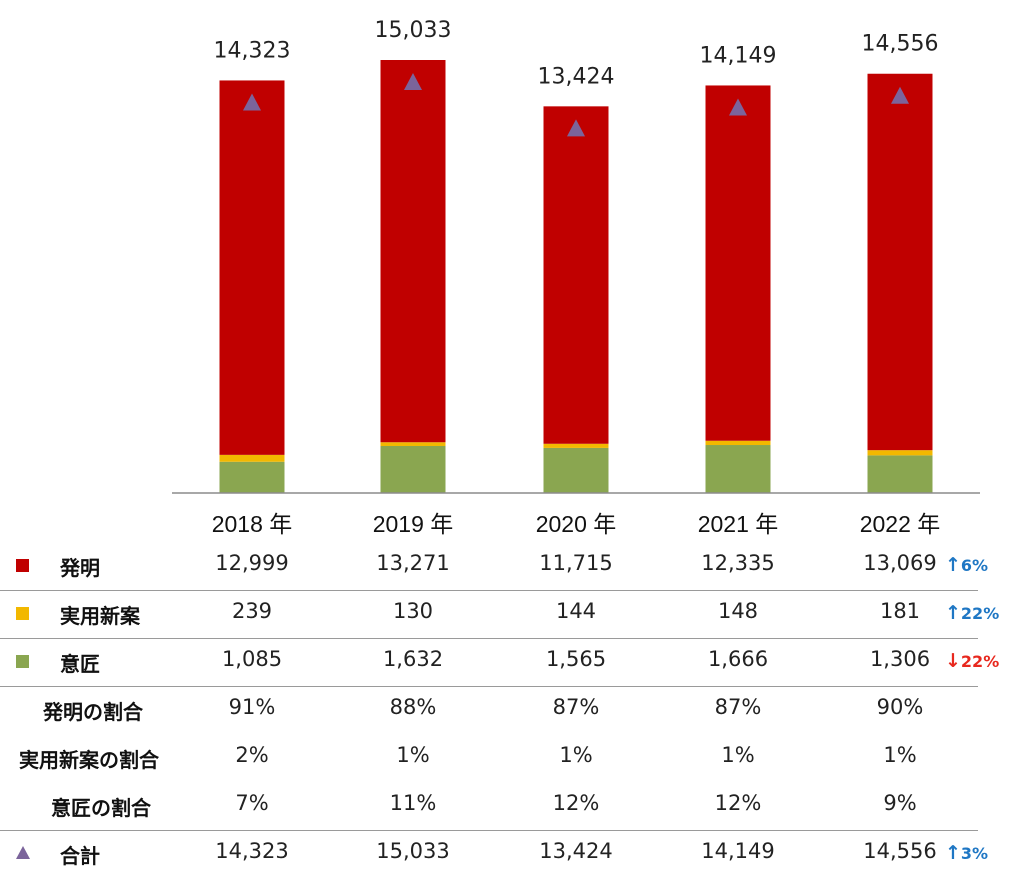  What do you see at coordinates (900, 803) in the screenshot?
I see `table-cell-design-share-4: 9%` at bounding box center [900, 803].